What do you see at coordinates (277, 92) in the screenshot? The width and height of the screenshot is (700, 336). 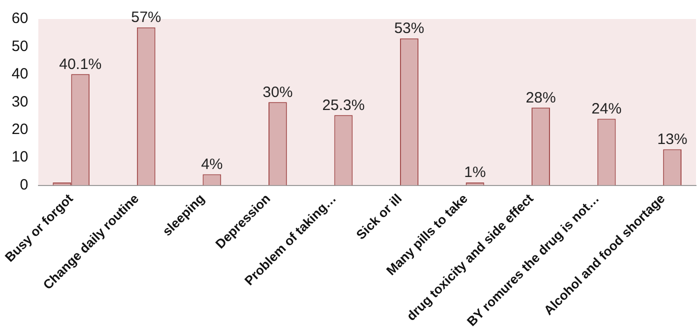 I see `data-label: 30%` at bounding box center [277, 92].